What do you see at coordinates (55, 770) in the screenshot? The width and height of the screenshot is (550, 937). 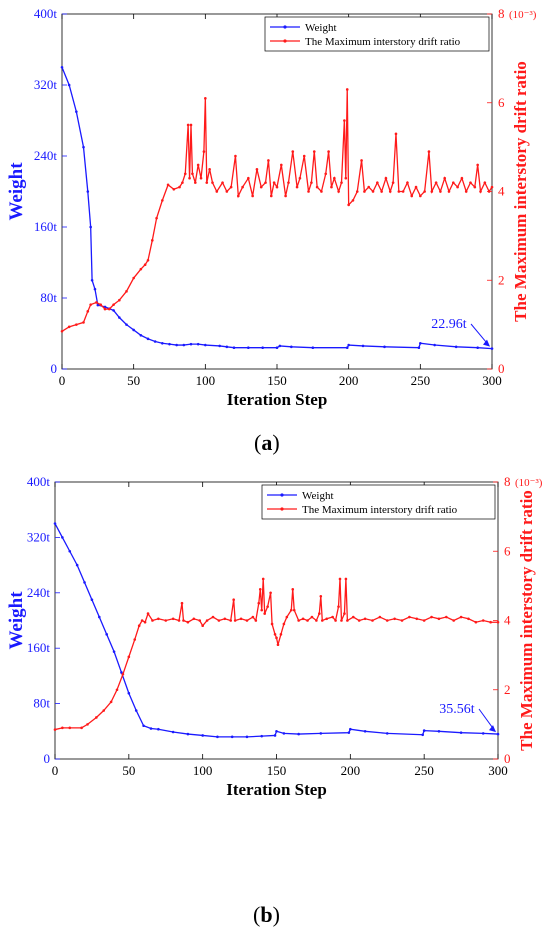 I see `x-tick-label: 0` at bounding box center [55, 770].